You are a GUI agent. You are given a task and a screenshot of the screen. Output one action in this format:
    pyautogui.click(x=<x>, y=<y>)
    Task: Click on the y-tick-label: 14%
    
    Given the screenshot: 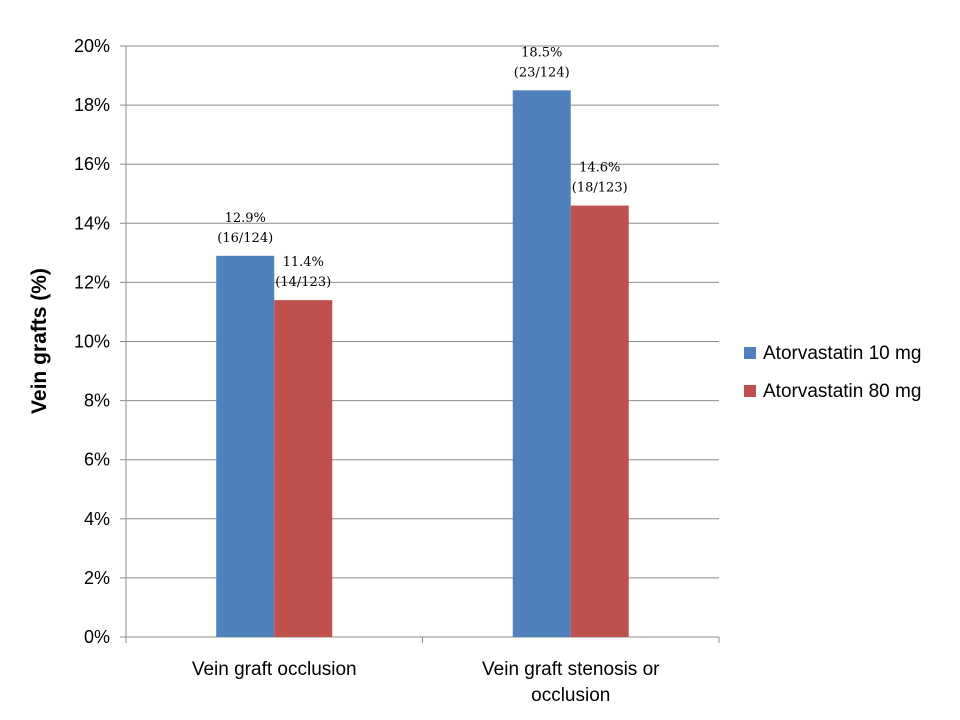 What is the action you would take?
    pyautogui.click(x=92, y=223)
    